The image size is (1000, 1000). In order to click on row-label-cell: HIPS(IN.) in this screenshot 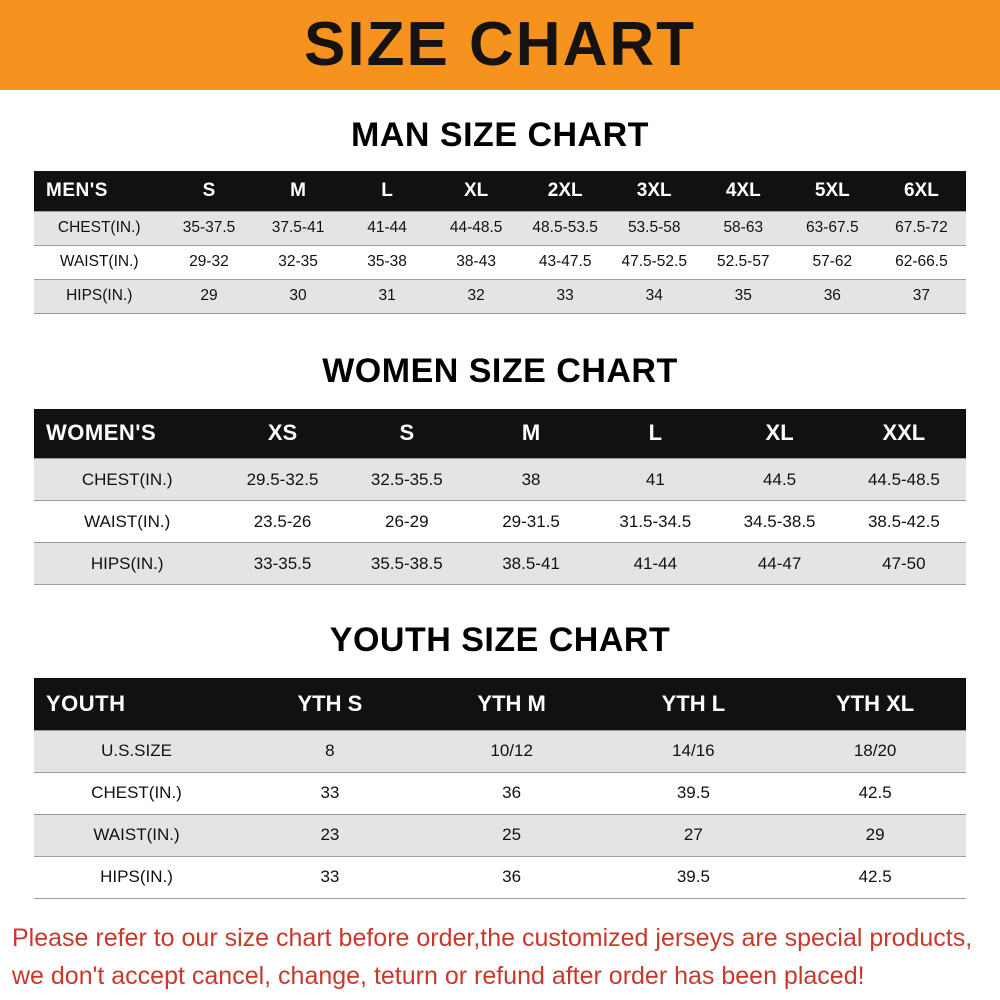, I will do `click(127, 563)`.